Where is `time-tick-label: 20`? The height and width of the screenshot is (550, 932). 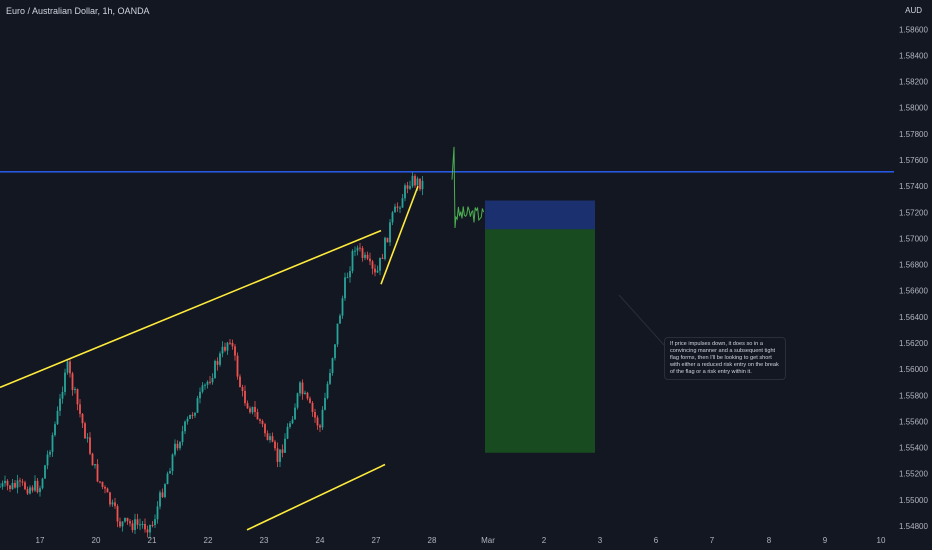
time-tick-label: 20 is located at coordinates (96, 540).